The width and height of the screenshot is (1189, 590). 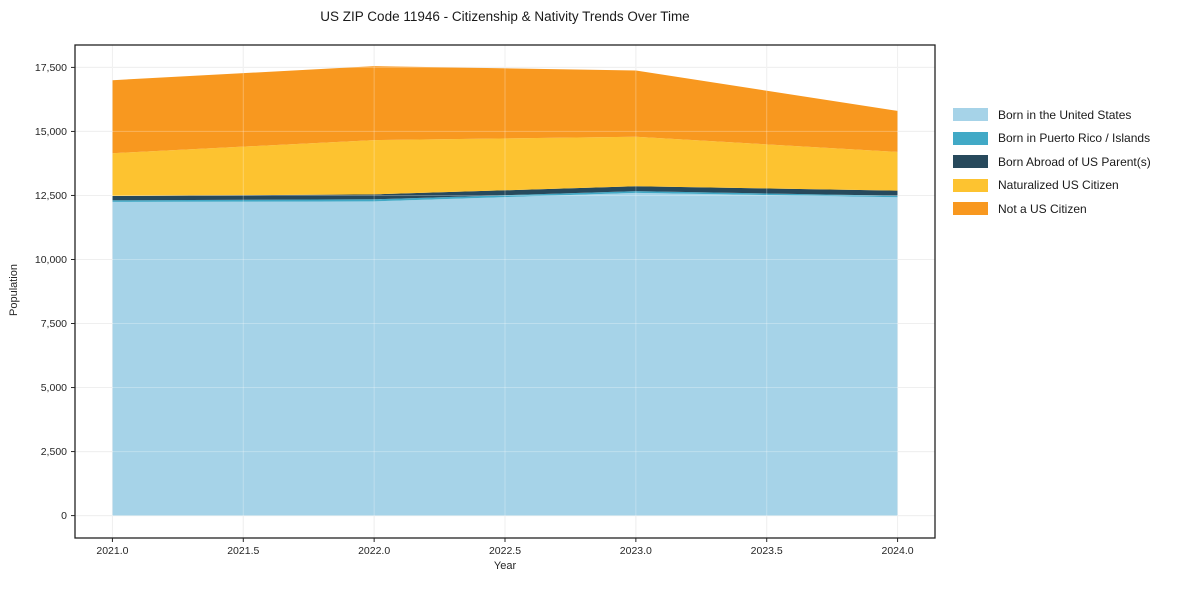 I want to click on legend-label: Naturalized US Citizen, so click(x=1058, y=185).